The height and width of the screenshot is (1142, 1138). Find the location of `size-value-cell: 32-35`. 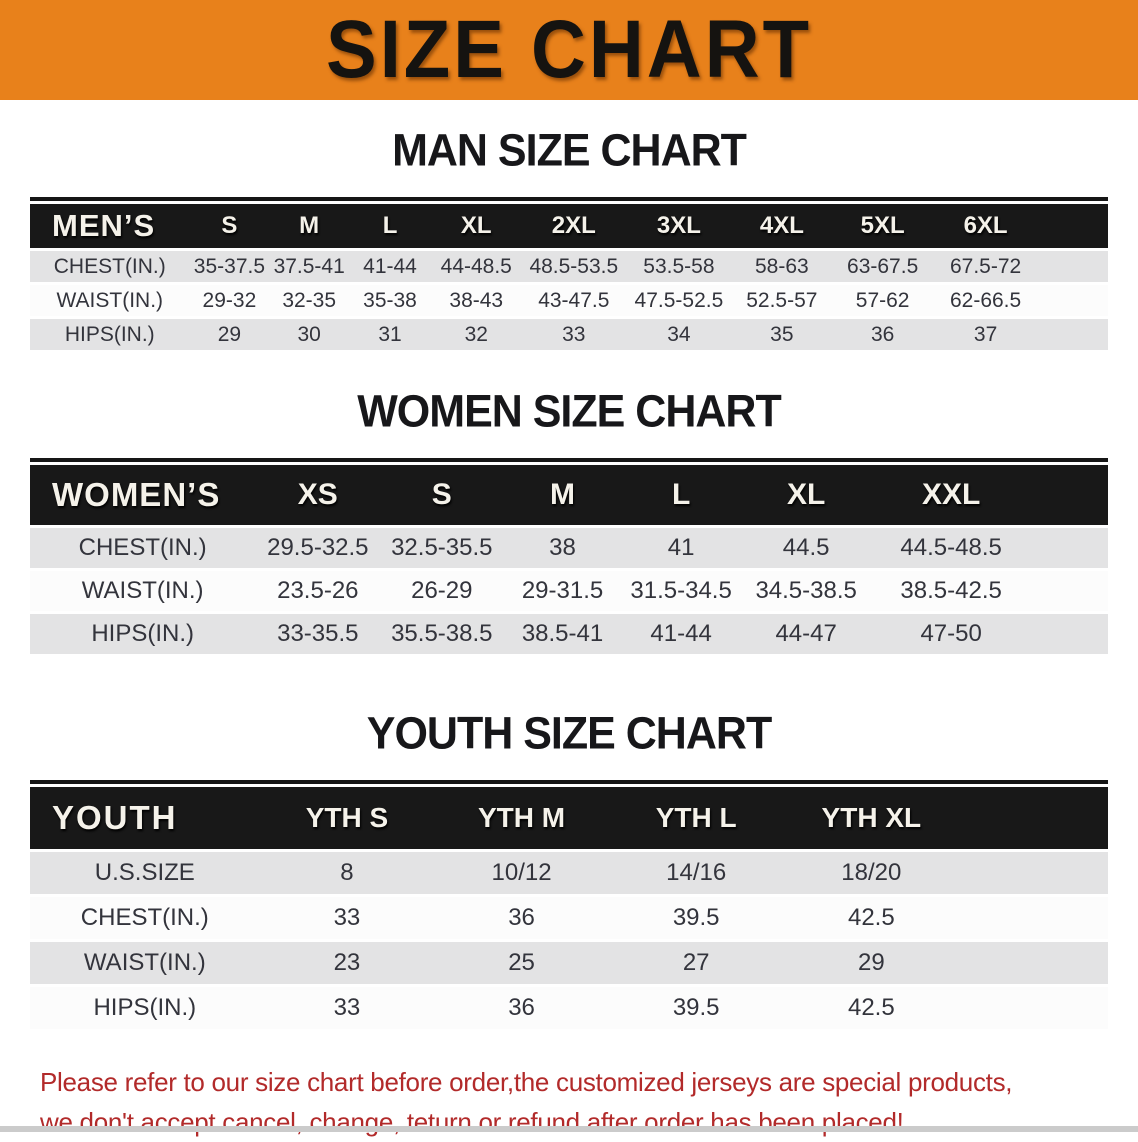

size-value-cell: 32-35 is located at coordinates (309, 300).